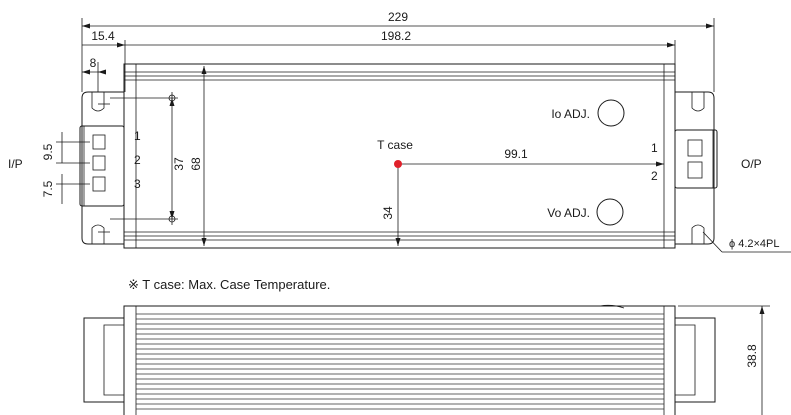 Image resolution: width=791 pixels, height=415 pixels. What do you see at coordinates (395, 145) in the screenshot?
I see `tcase-label: T case` at bounding box center [395, 145].